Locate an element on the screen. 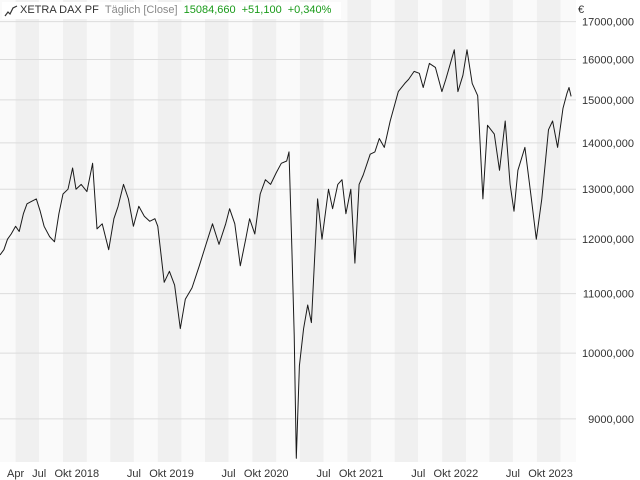  y-tick-label: 11000,000 is located at coordinates (608, 295).